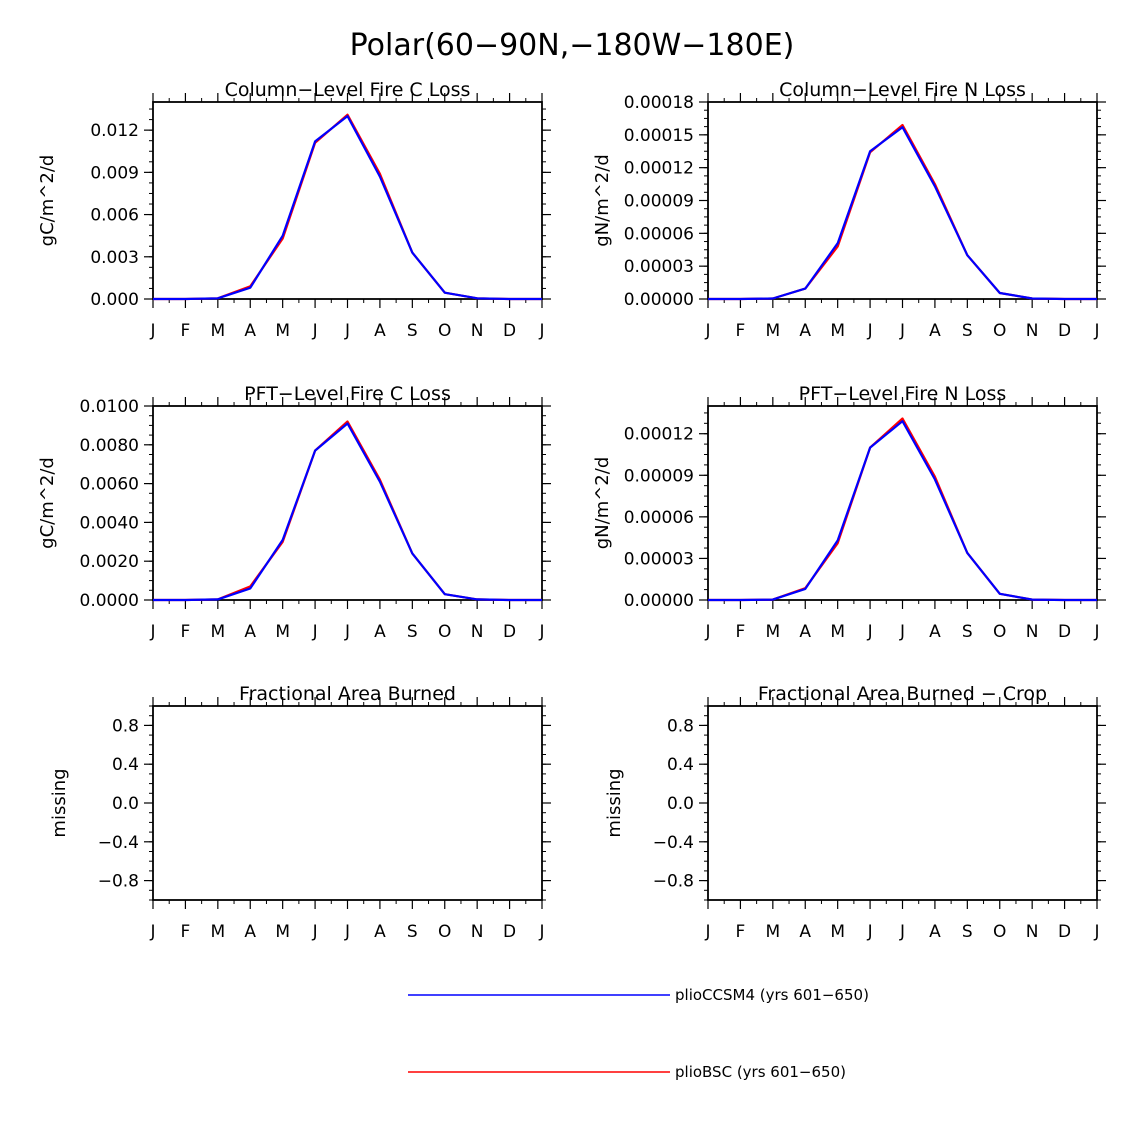 The width and height of the screenshot is (1144, 1142). What do you see at coordinates (347, 394) in the screenshot?
I see `panel-title: PFT−Level Fire C Loss` at bounding box center [347, 394].